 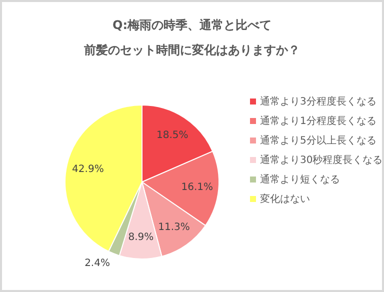 What do you see at coordinates (318, 121) in the screenshot?
I see `legend-label: 通常より1分程度長くなる` at bounding box center [318, 121].